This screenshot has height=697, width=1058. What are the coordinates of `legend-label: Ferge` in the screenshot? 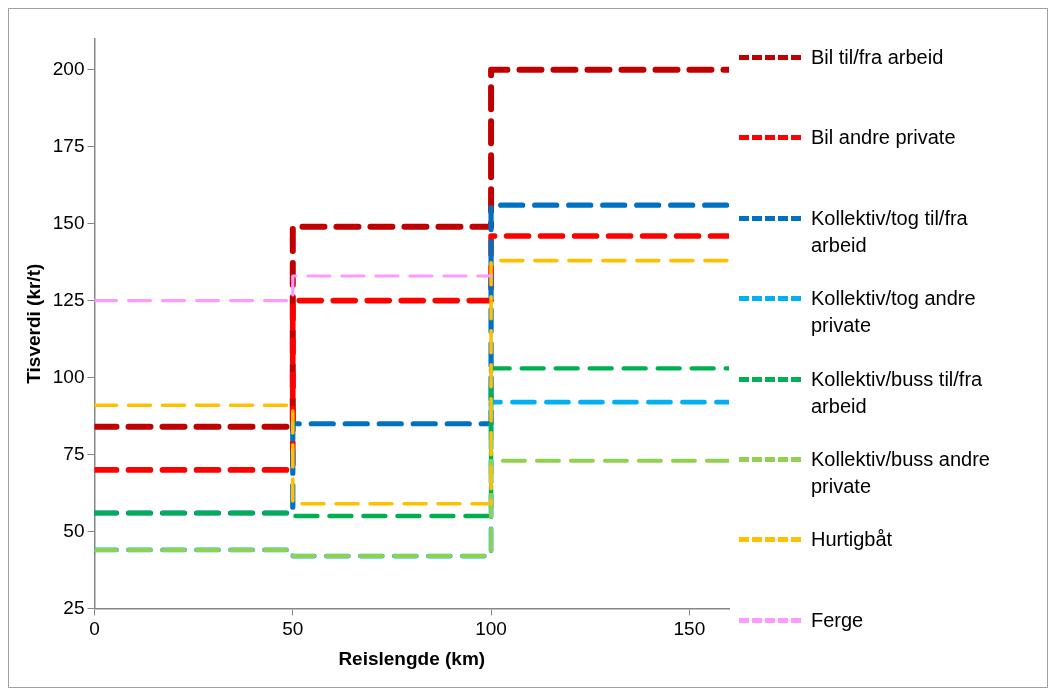 It's located at (838, 620).